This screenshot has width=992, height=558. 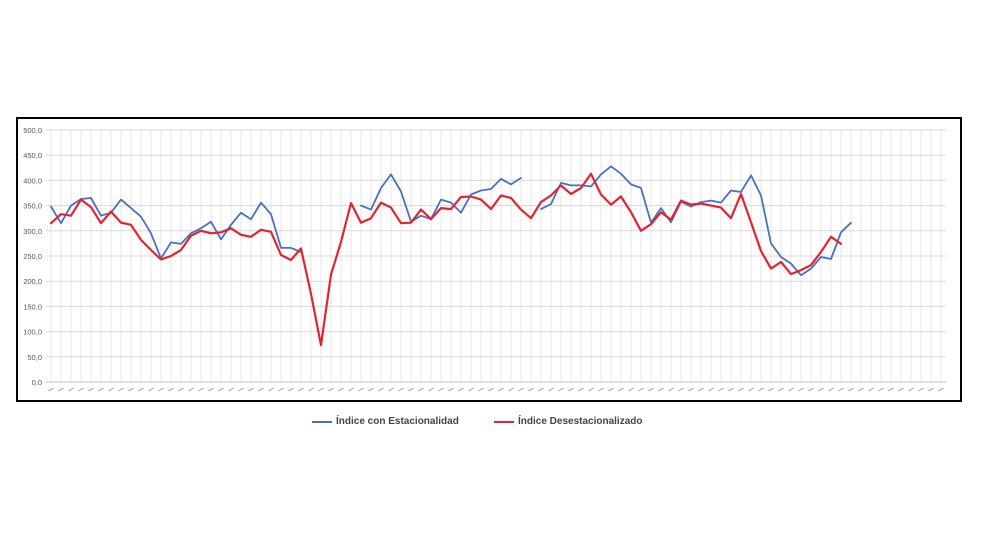 I want to click on y-tick-label: 50,0, so click(x=34, y=357).